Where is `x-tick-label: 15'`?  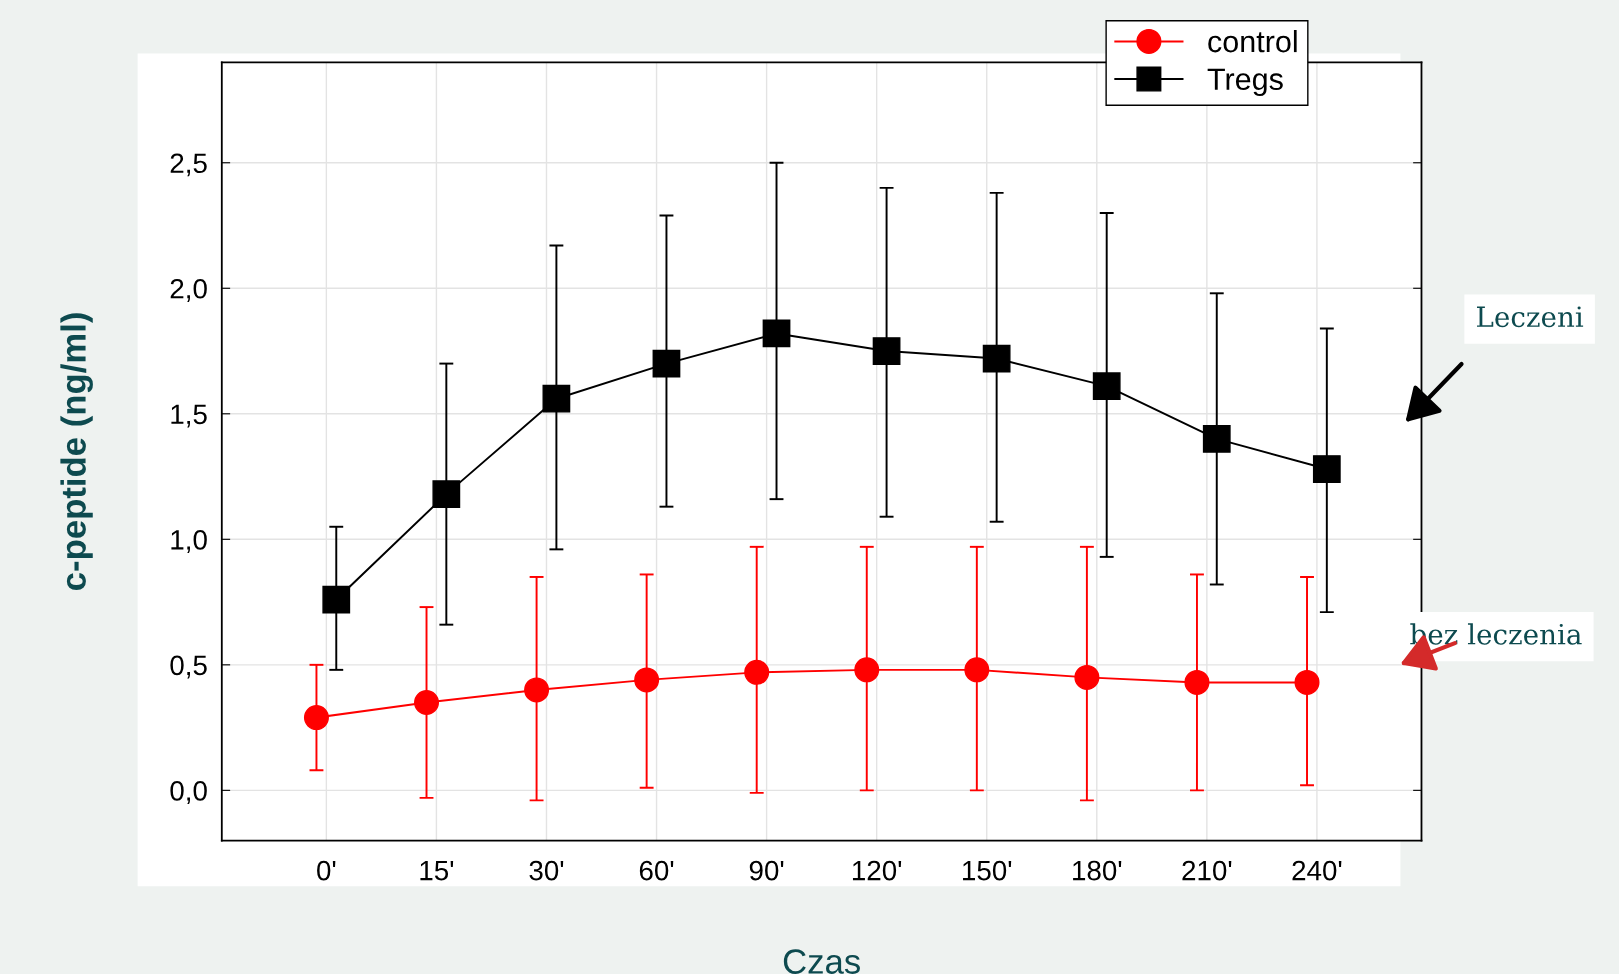
x-tick-label: 15' is located at coordinates (437, 871).